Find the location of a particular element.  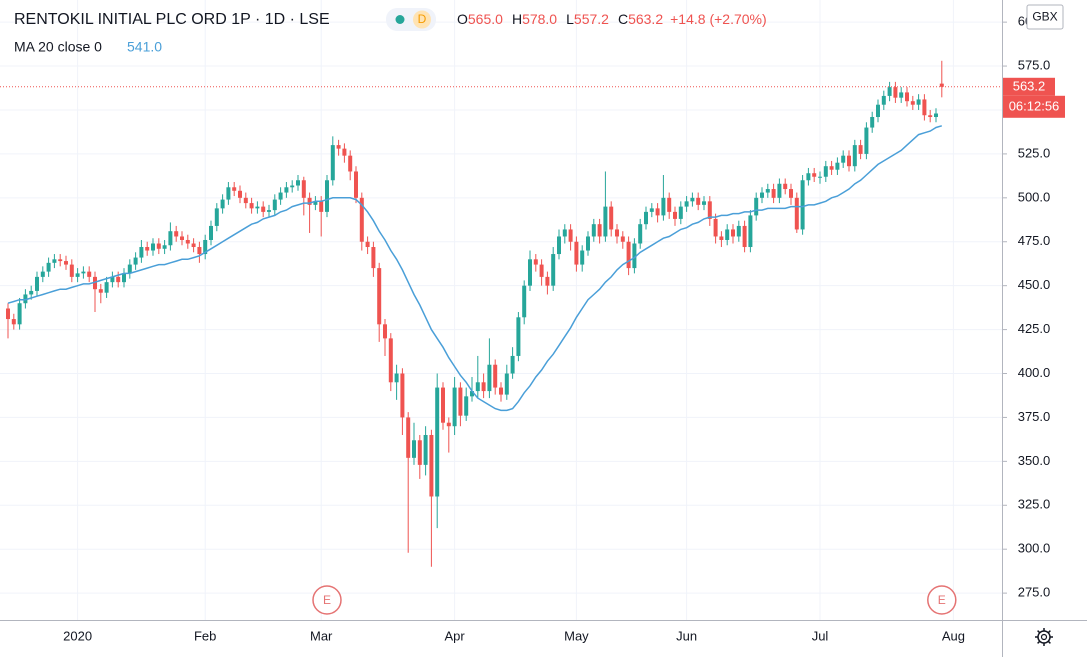

y-tick-label: 400.0 is located at coordinates (1034, 372).